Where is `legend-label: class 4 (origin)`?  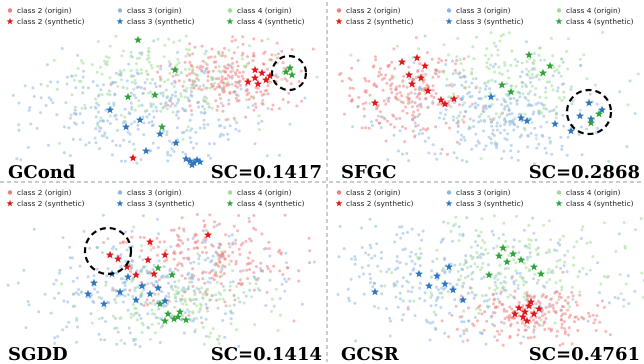
legend-label: class 4 (origin) is located at coordinates (264, 192).